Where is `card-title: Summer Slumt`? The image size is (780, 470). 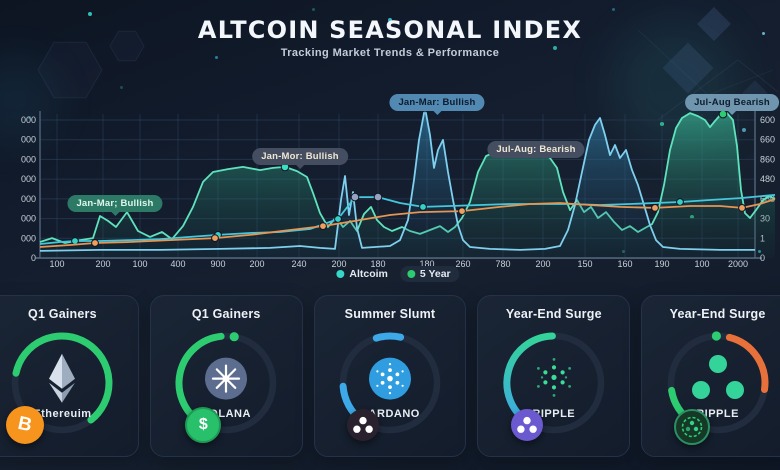 card-title: Summer Slumt is located at coordinates (390, 314).